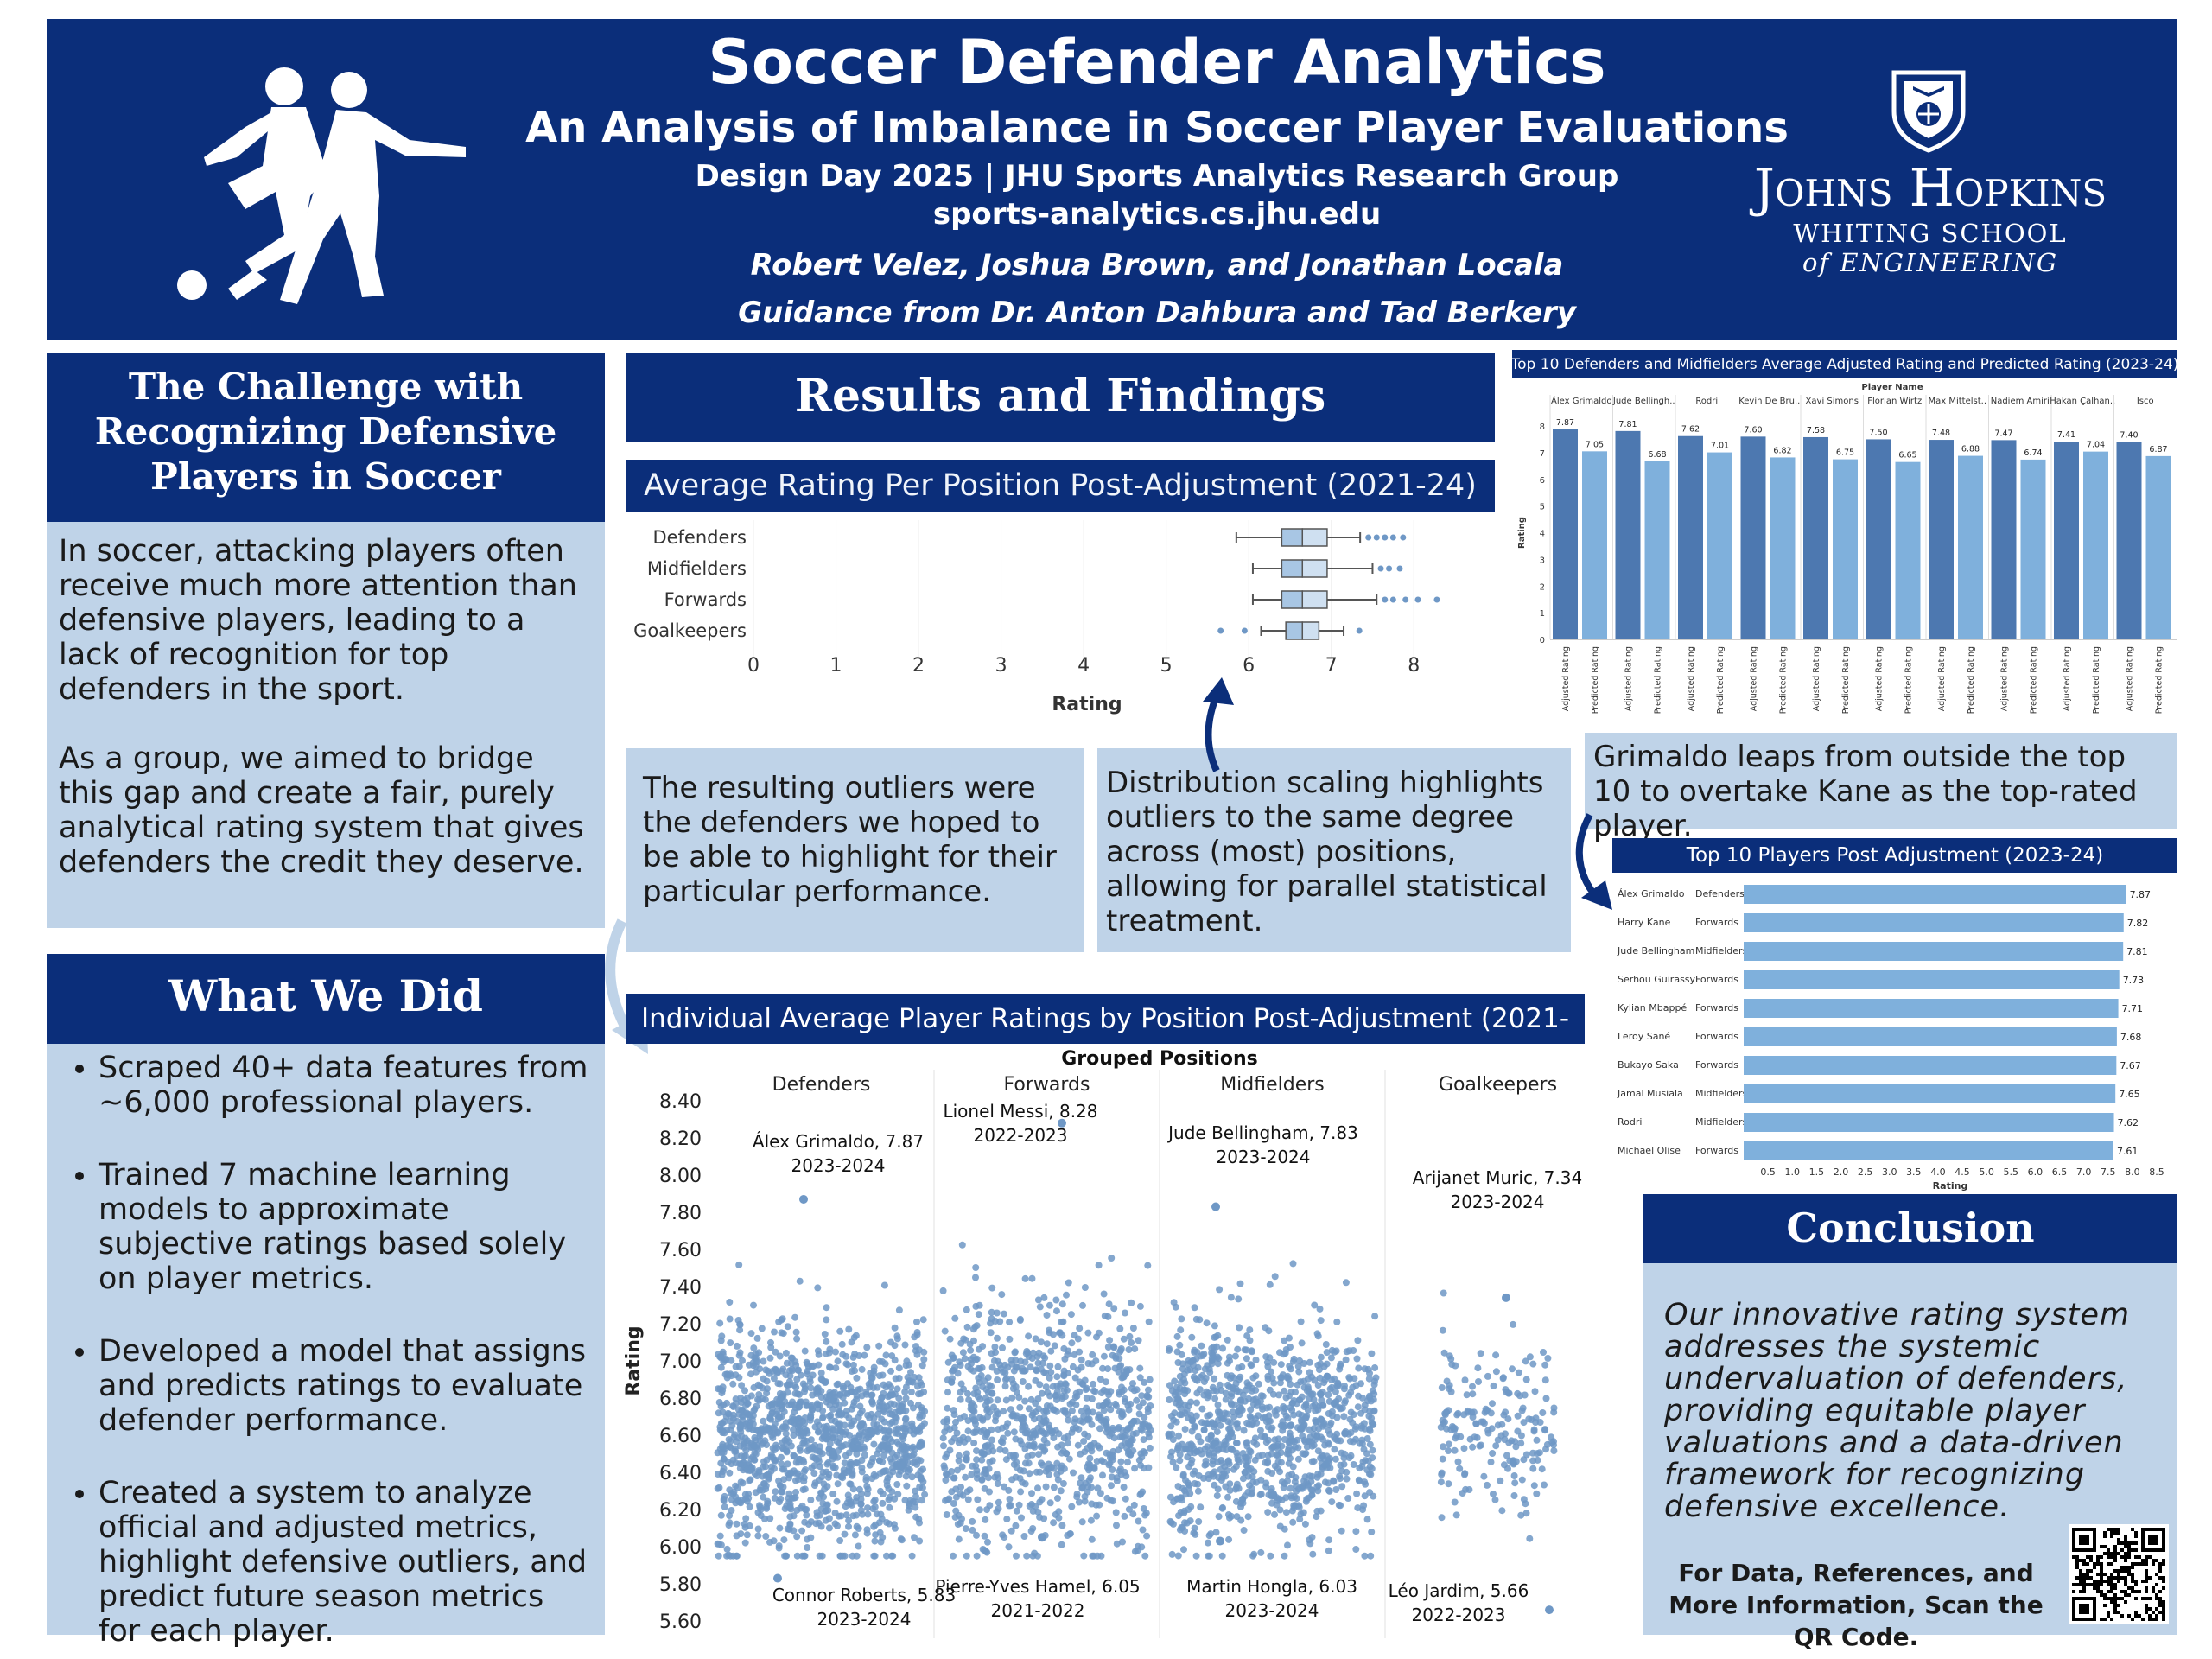 The image size is (2212, 1659). I want to click on qr-code-icon, so click(2119, 1574).